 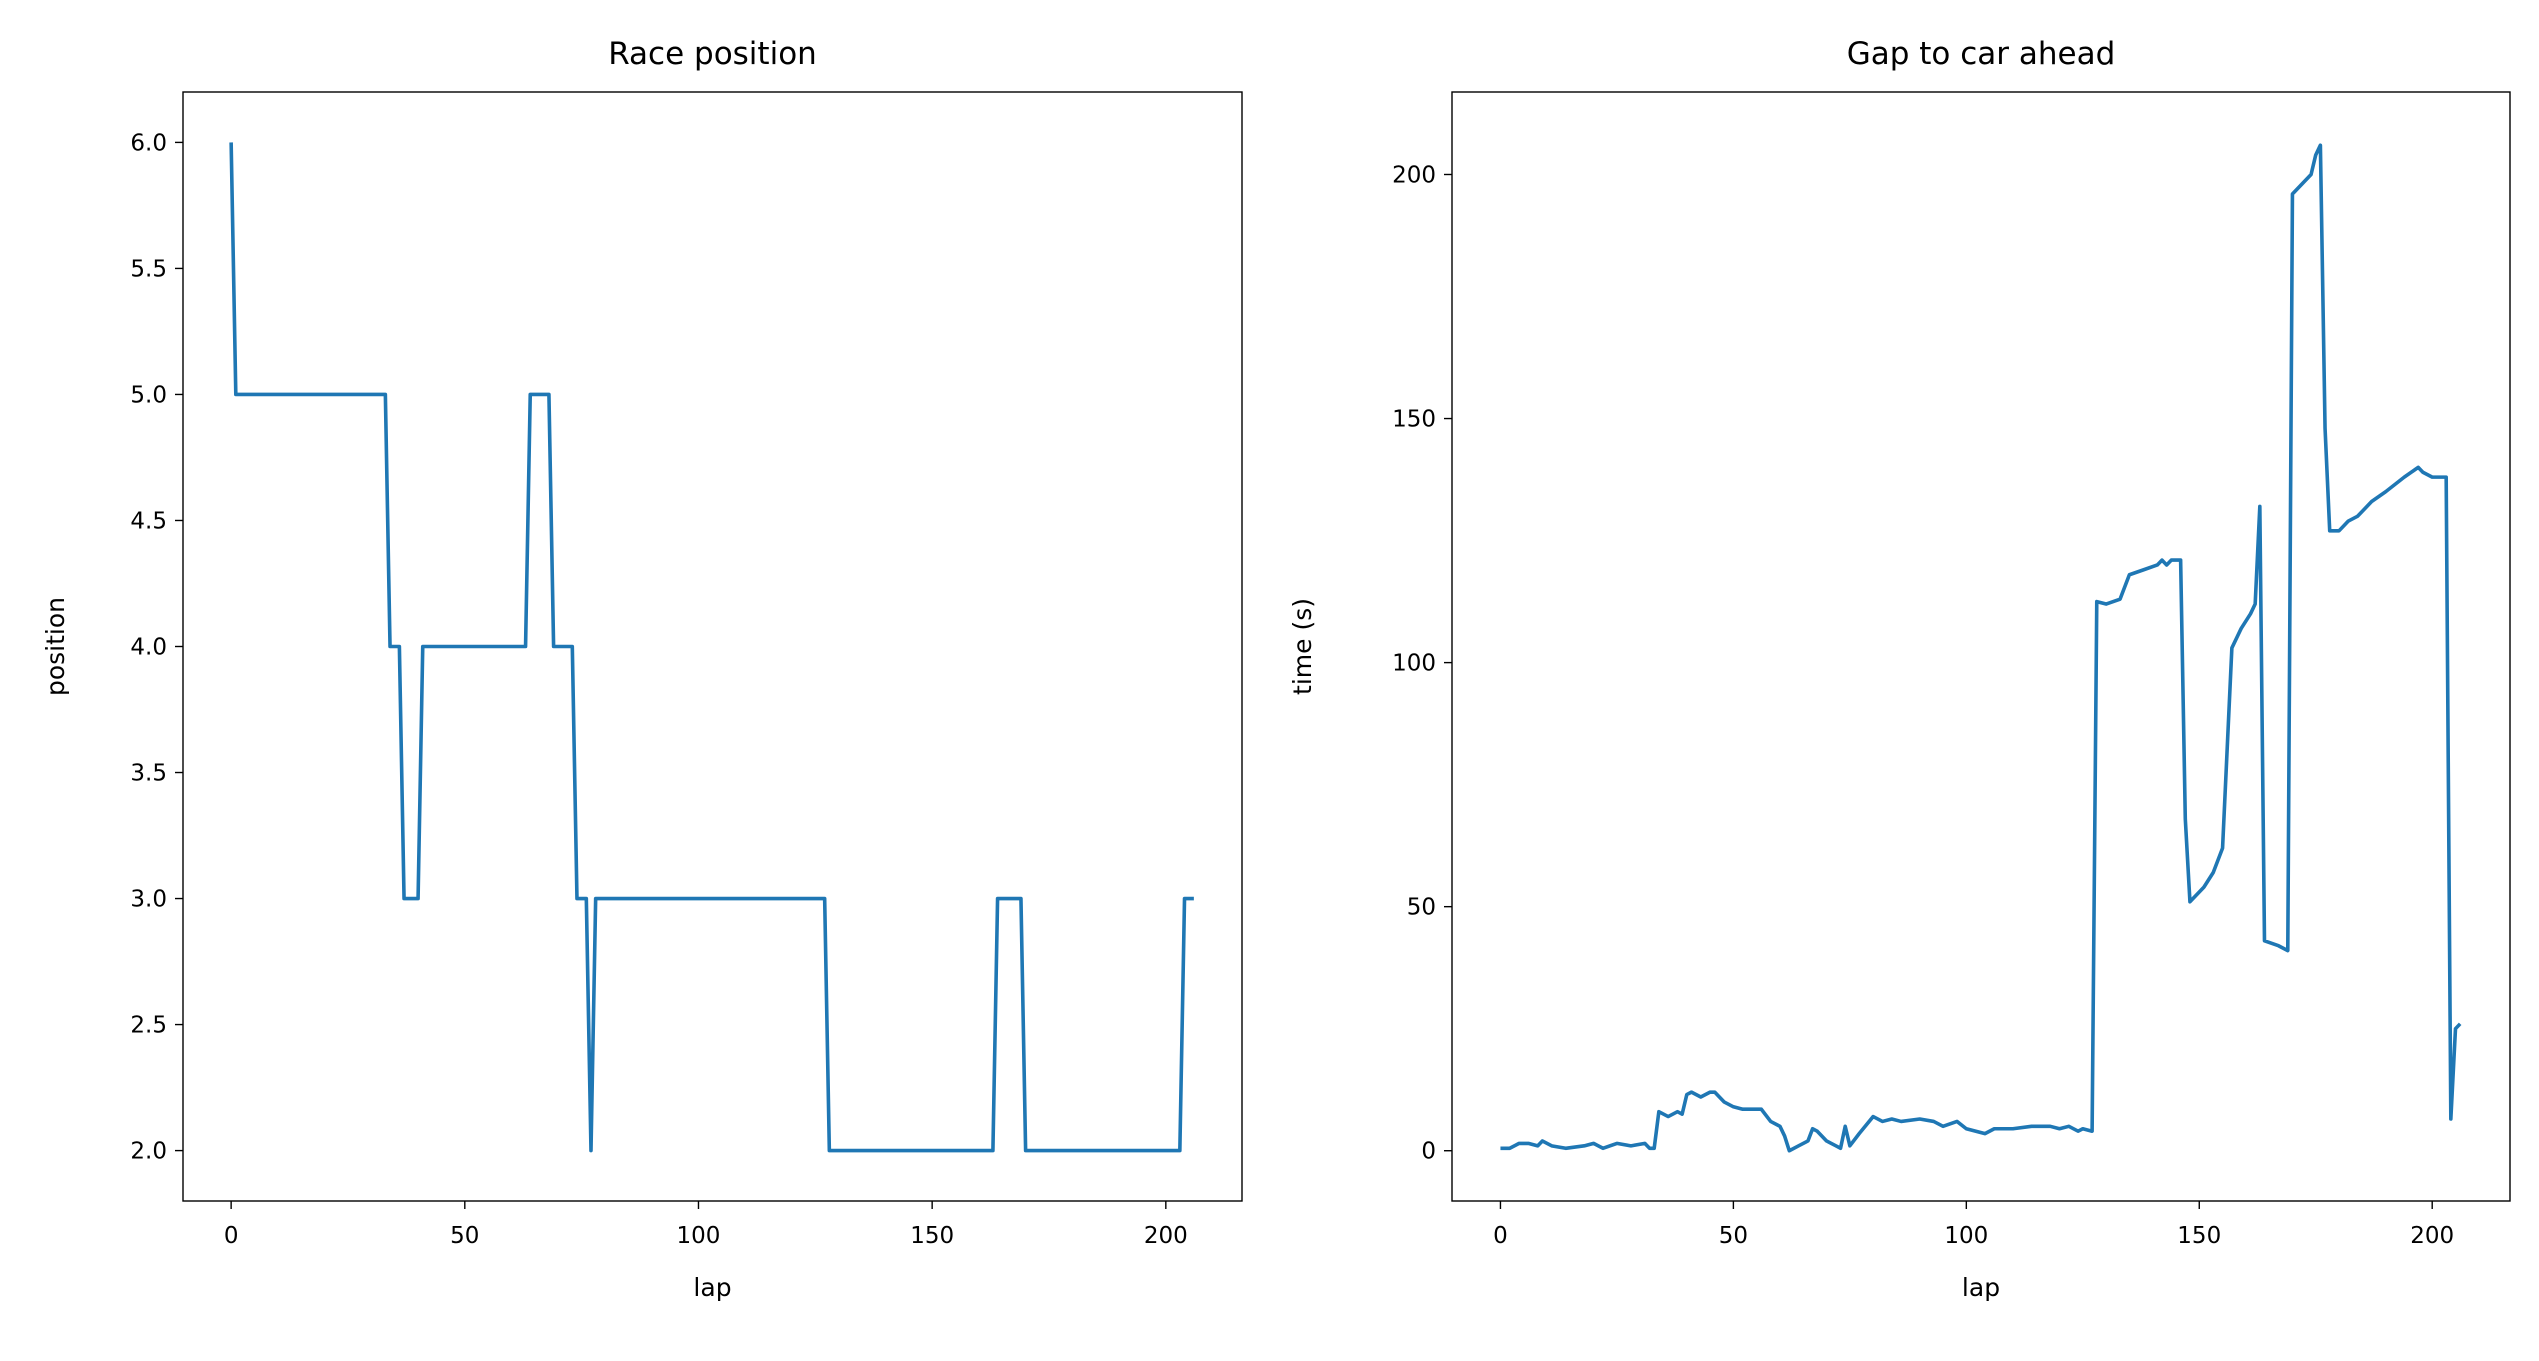 What do you see at coordinates (148, 1026) in the screenshot?
I see `y-tick-label: 2.5` at bounding box center [148, 1026].